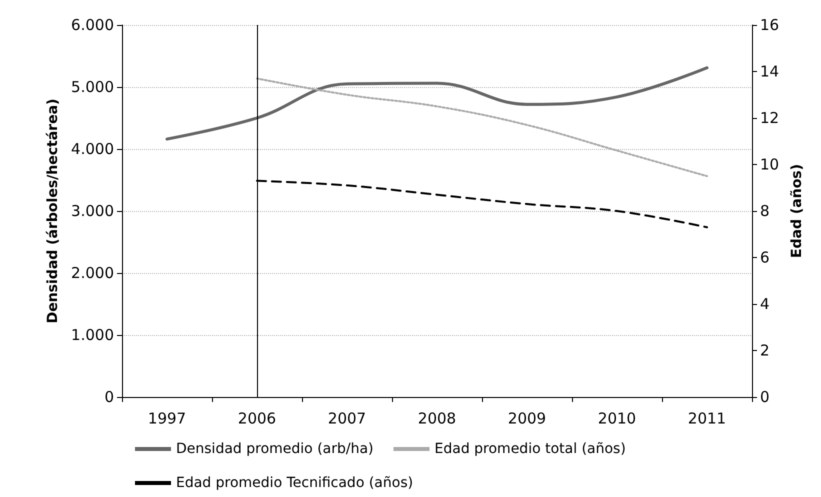 The height and width of the screenshot is (497, 821). I want to click on legend-label: Edad promedio total (años), so click(530, 449).